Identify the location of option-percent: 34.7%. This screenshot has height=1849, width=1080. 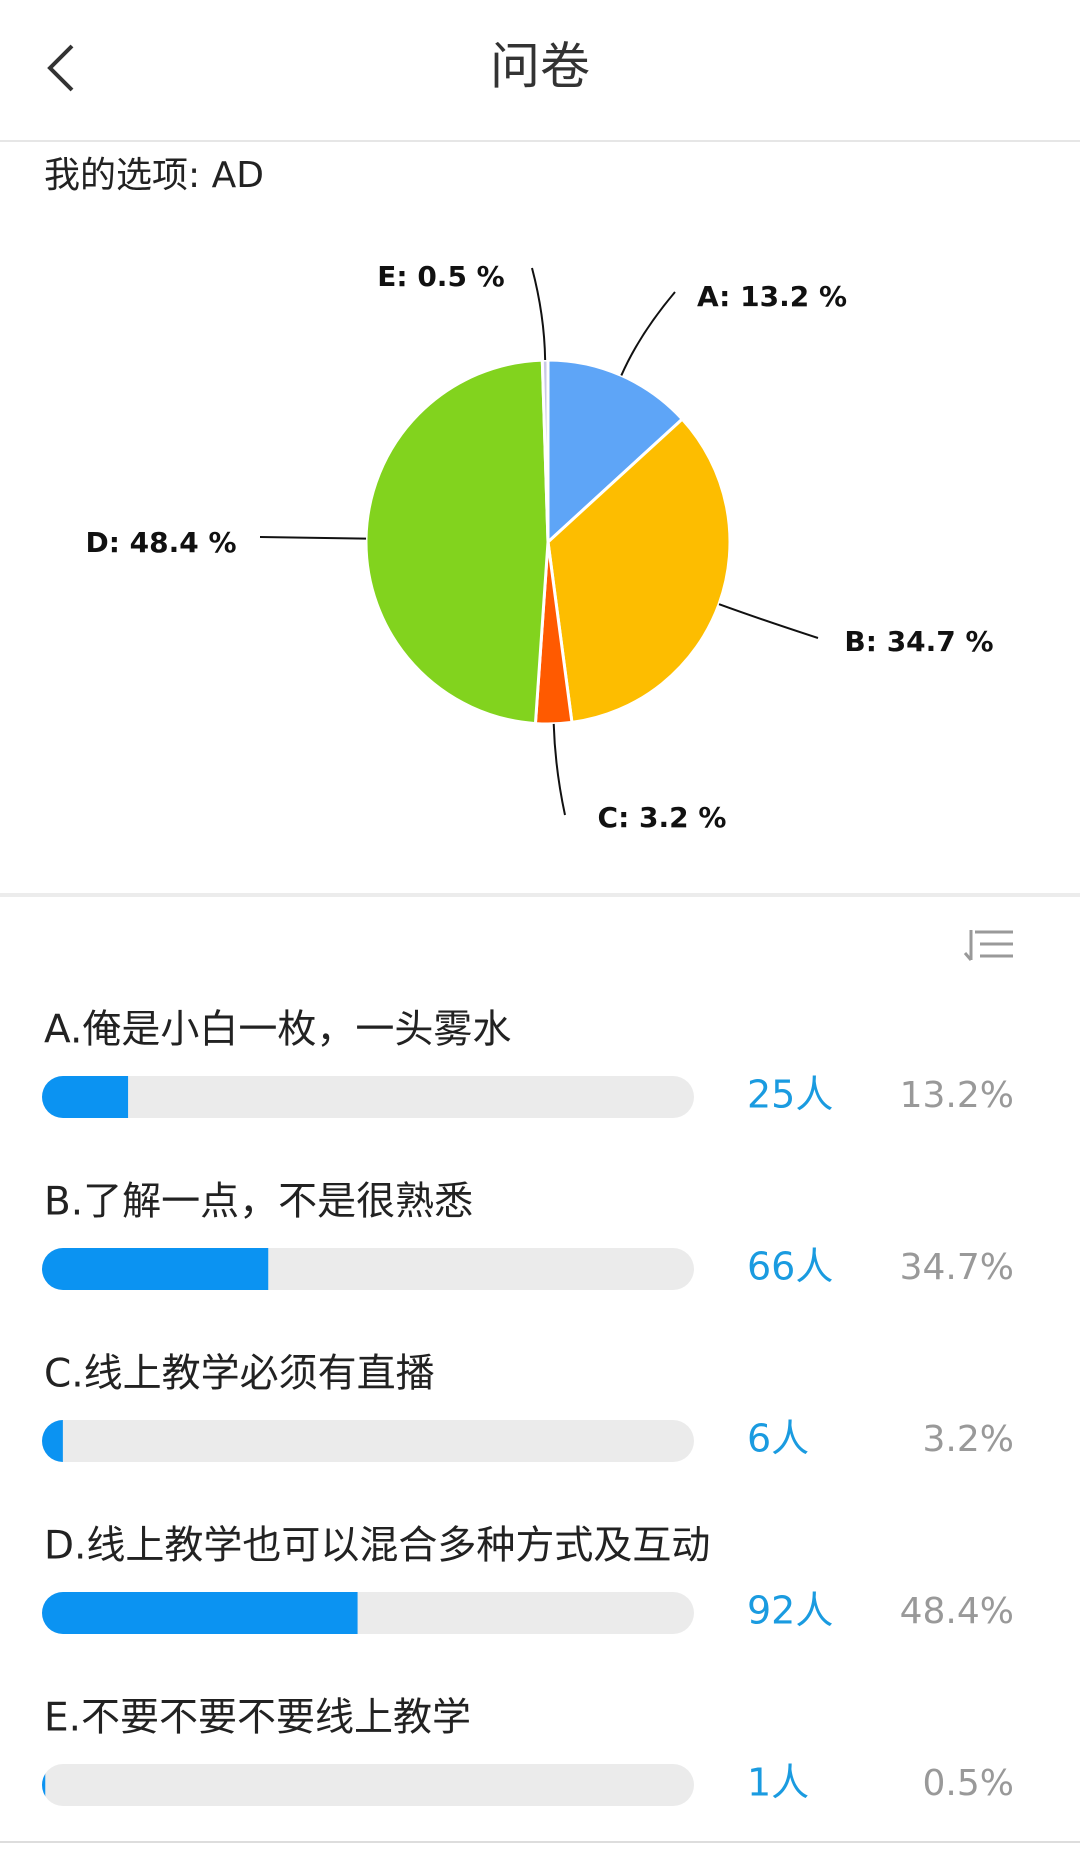
(957, 1267).